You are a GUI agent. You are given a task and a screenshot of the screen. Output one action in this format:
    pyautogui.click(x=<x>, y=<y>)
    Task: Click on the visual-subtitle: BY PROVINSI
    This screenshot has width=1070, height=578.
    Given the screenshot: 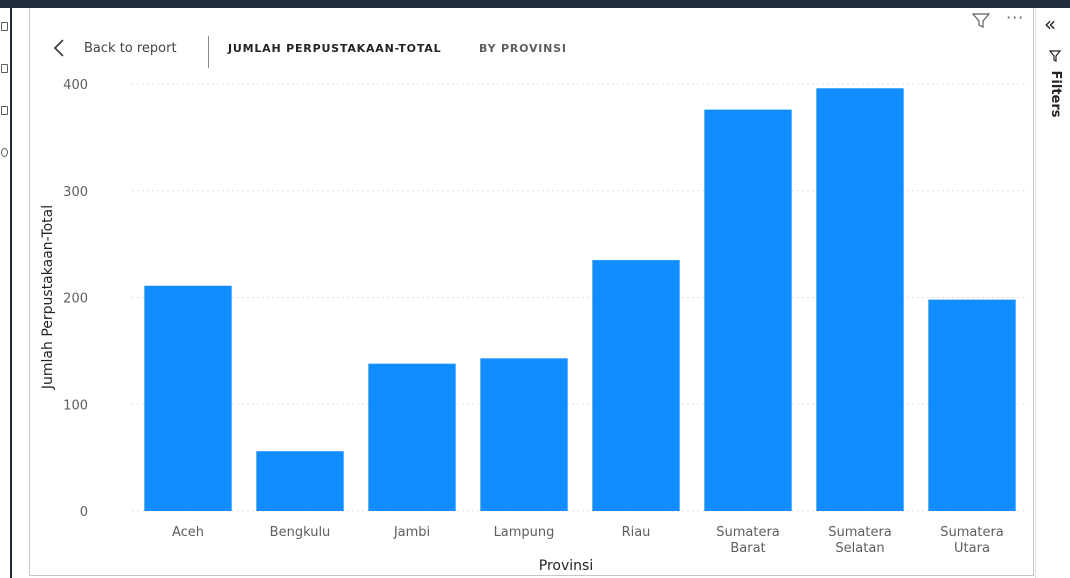 What is the action you would take?
    pyautogui.click(x=523, y=48)
    